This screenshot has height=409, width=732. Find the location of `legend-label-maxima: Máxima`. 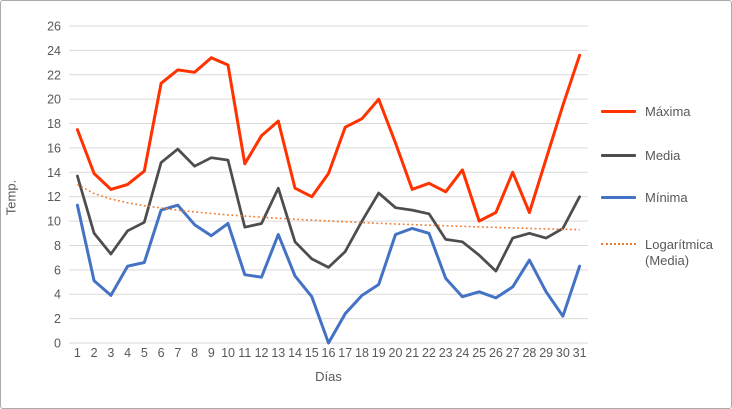

legend-label-maxima: Máxima is located at coordinates (668, 111).